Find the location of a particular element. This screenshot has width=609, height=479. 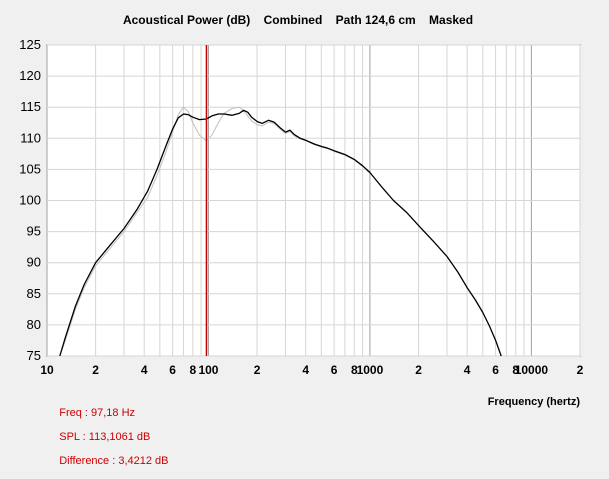

y-tick-label: 125 is located at coordinates (30, 44).